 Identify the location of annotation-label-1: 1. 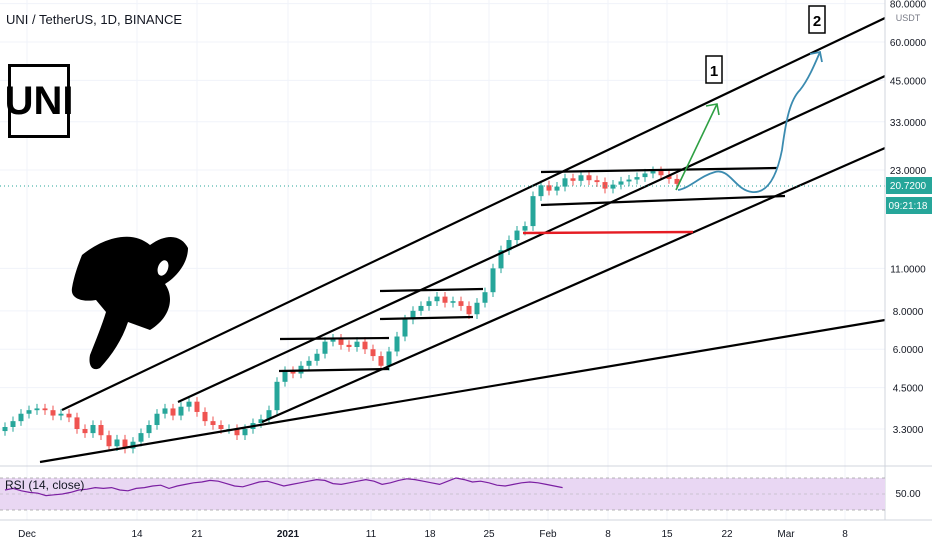
(714, 69).